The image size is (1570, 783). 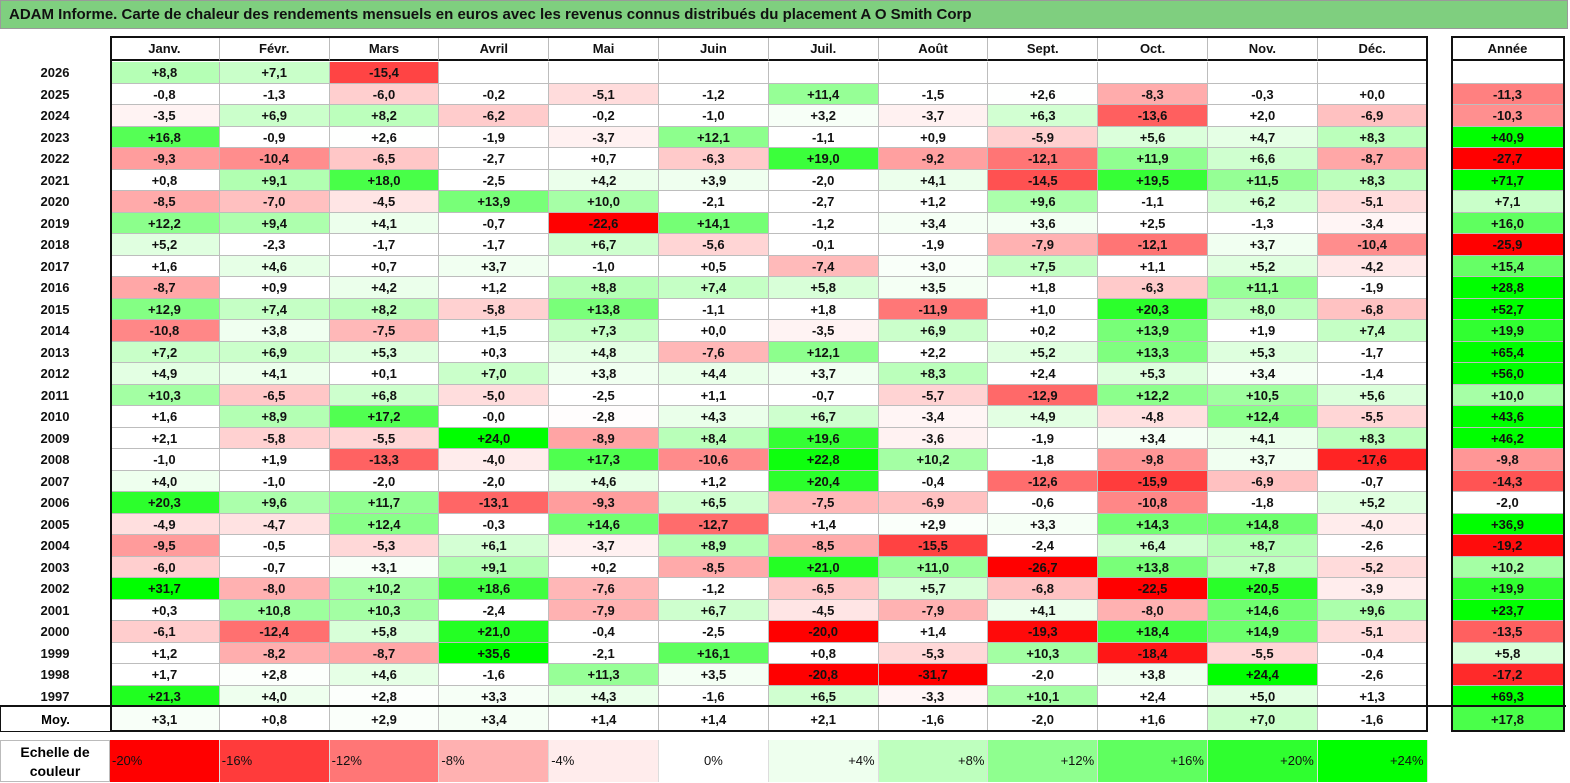 What do you see at coordinates (1508, 503) in the screenshot?
I see `annual-cell: -2,0` at bounding box center [1508, 503].